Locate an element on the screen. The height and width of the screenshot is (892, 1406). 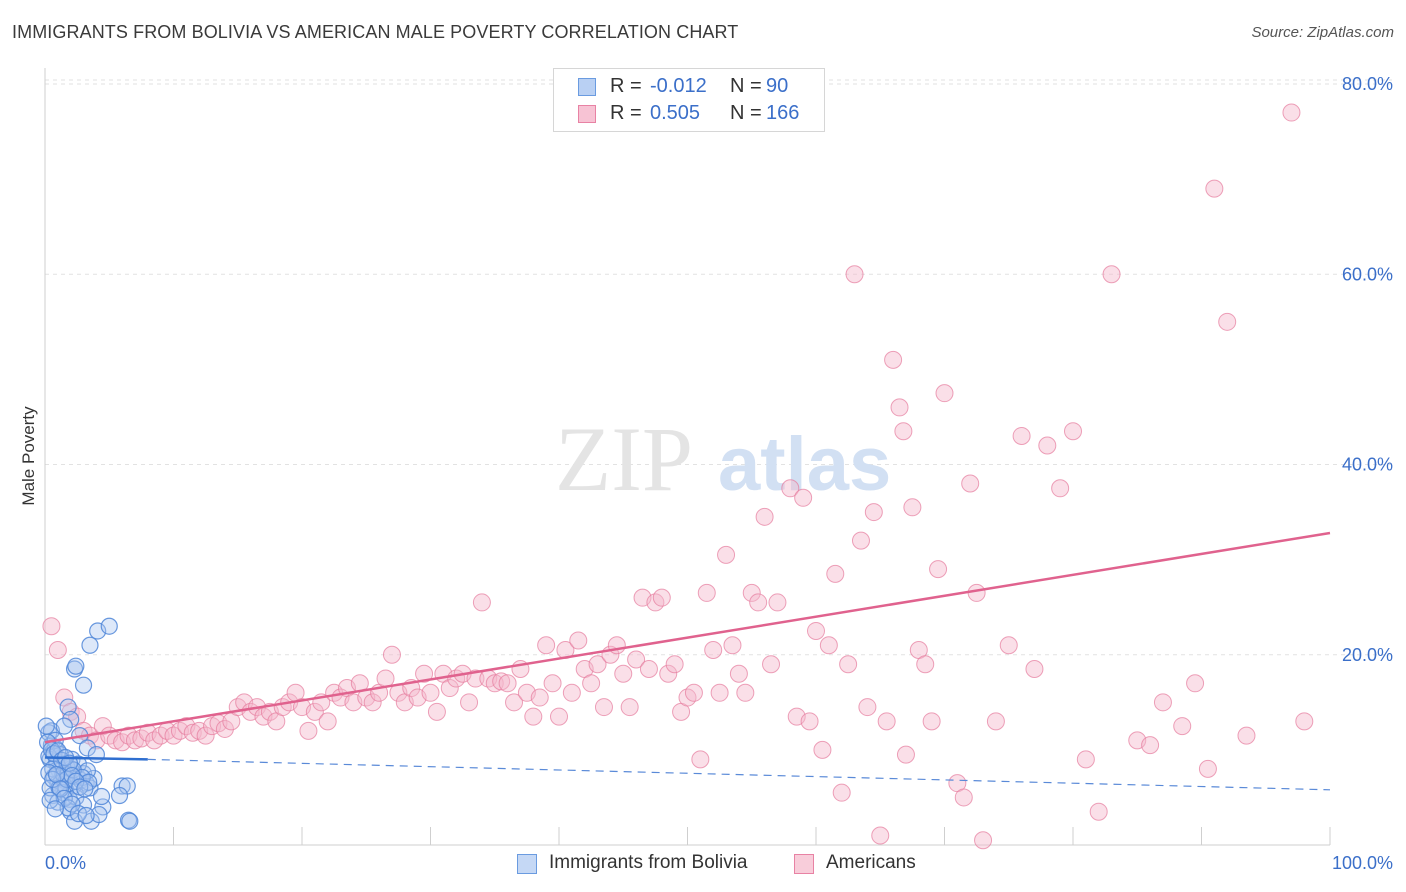
x-tick-label: 0.0% is located at coordinates (65, 863).